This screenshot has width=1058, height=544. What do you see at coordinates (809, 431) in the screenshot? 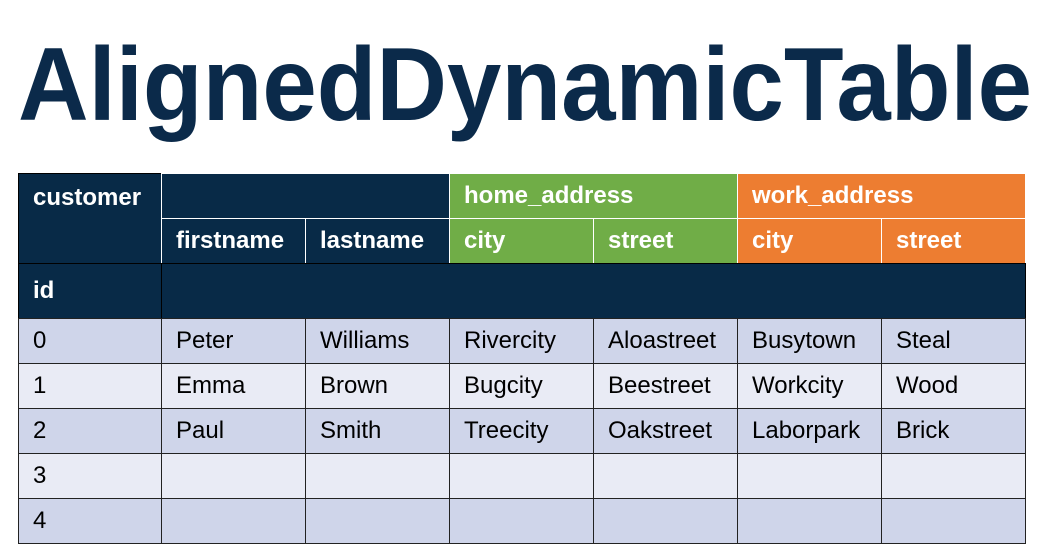
I see `table-cell: Laborpark` at bounding box center [809, 431].